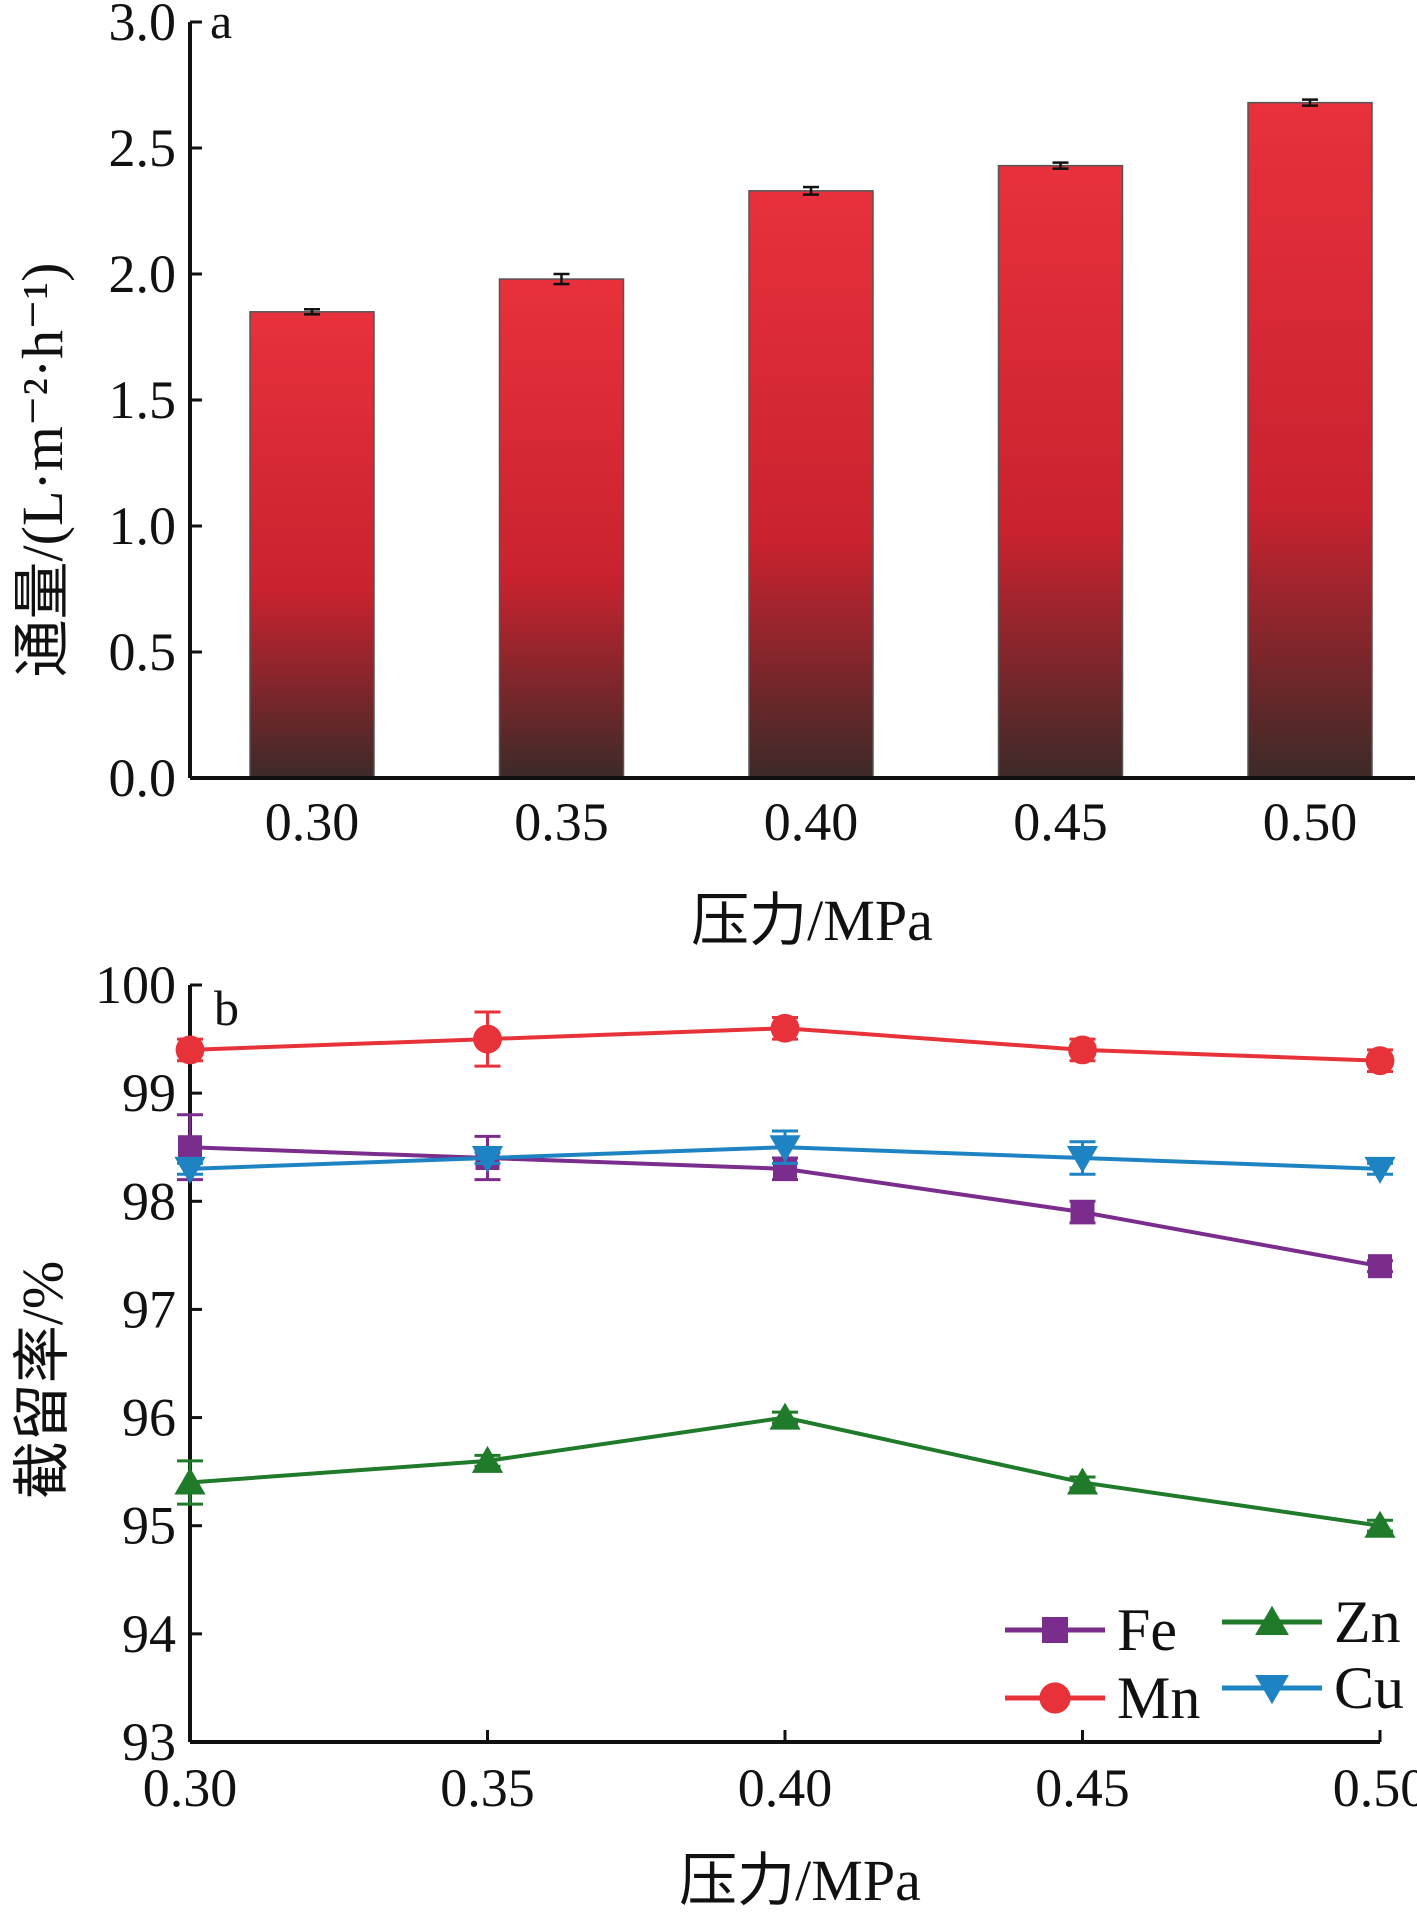  Describe the element at coordinates (143, 526) in the screenshot. I see `y-tick-label: 1.0` at that location.